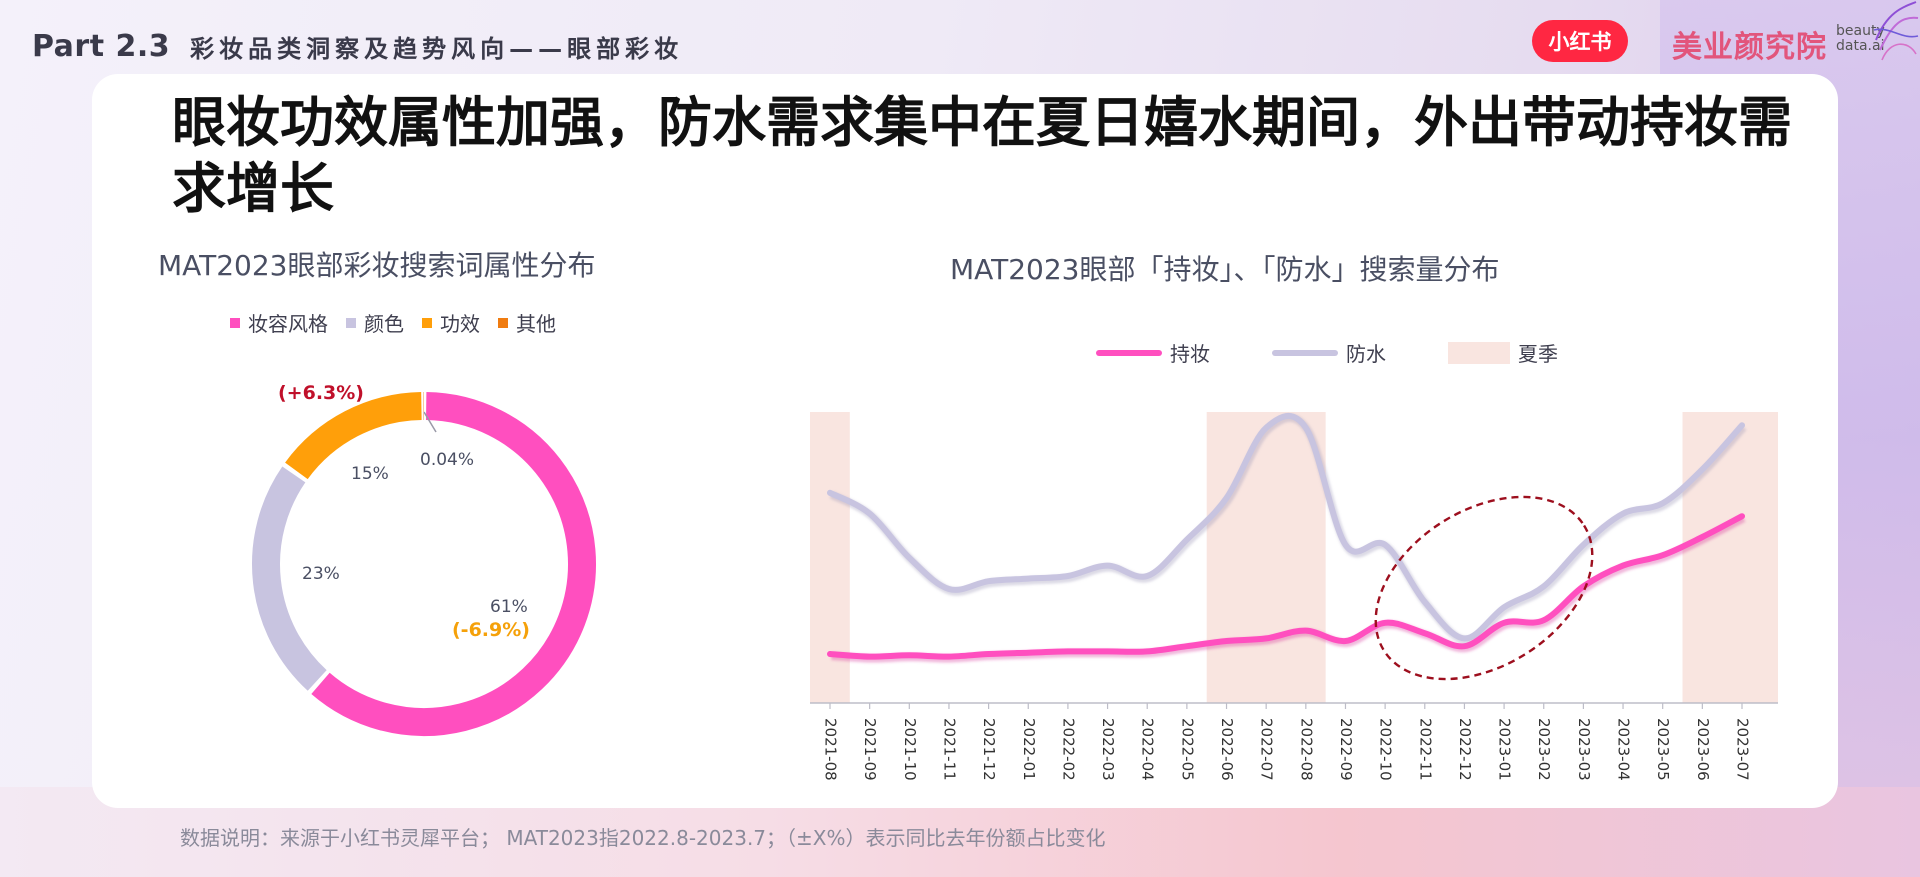 This screenshot has height=877, width=1920. What do you see at coordinates (1663, 749) in the screenshot?
I see `x-tick-label: 2023-05` at bounding box center [1663, 749].